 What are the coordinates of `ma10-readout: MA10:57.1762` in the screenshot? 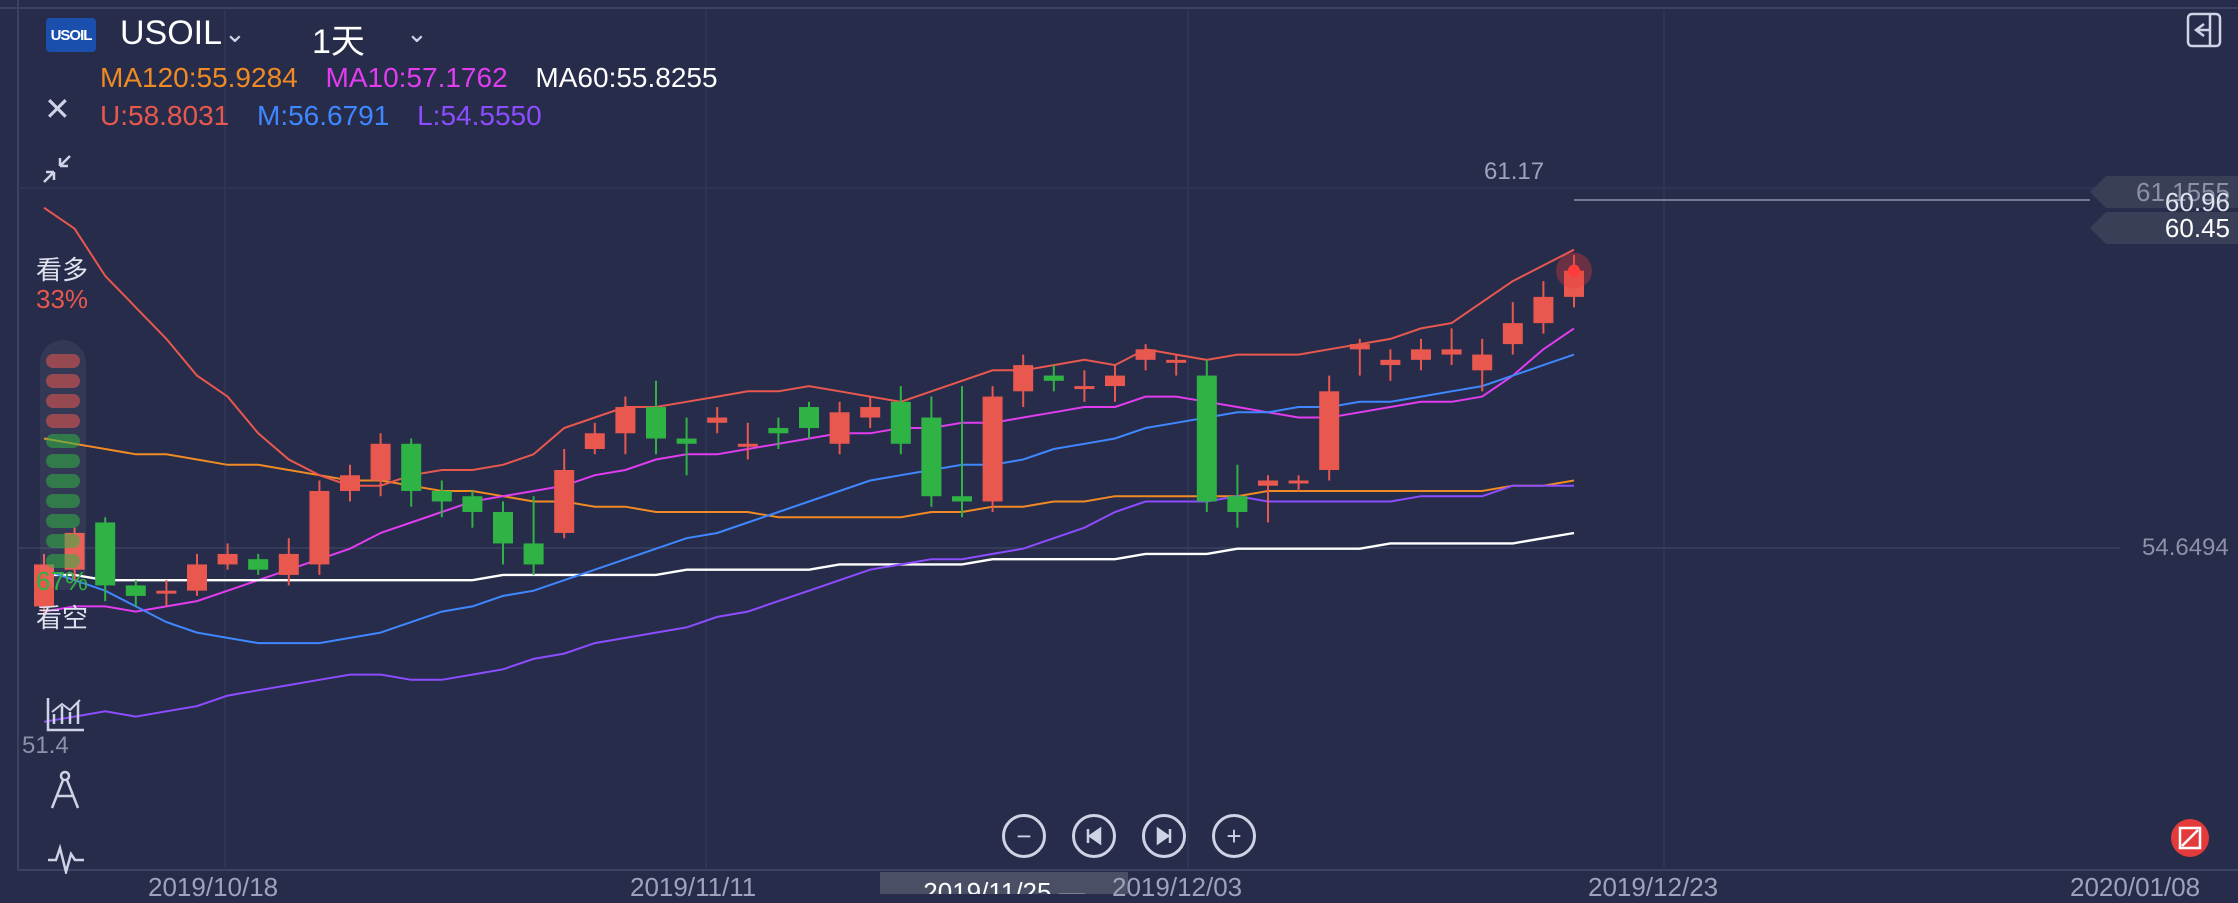 It's located at (416, 77).